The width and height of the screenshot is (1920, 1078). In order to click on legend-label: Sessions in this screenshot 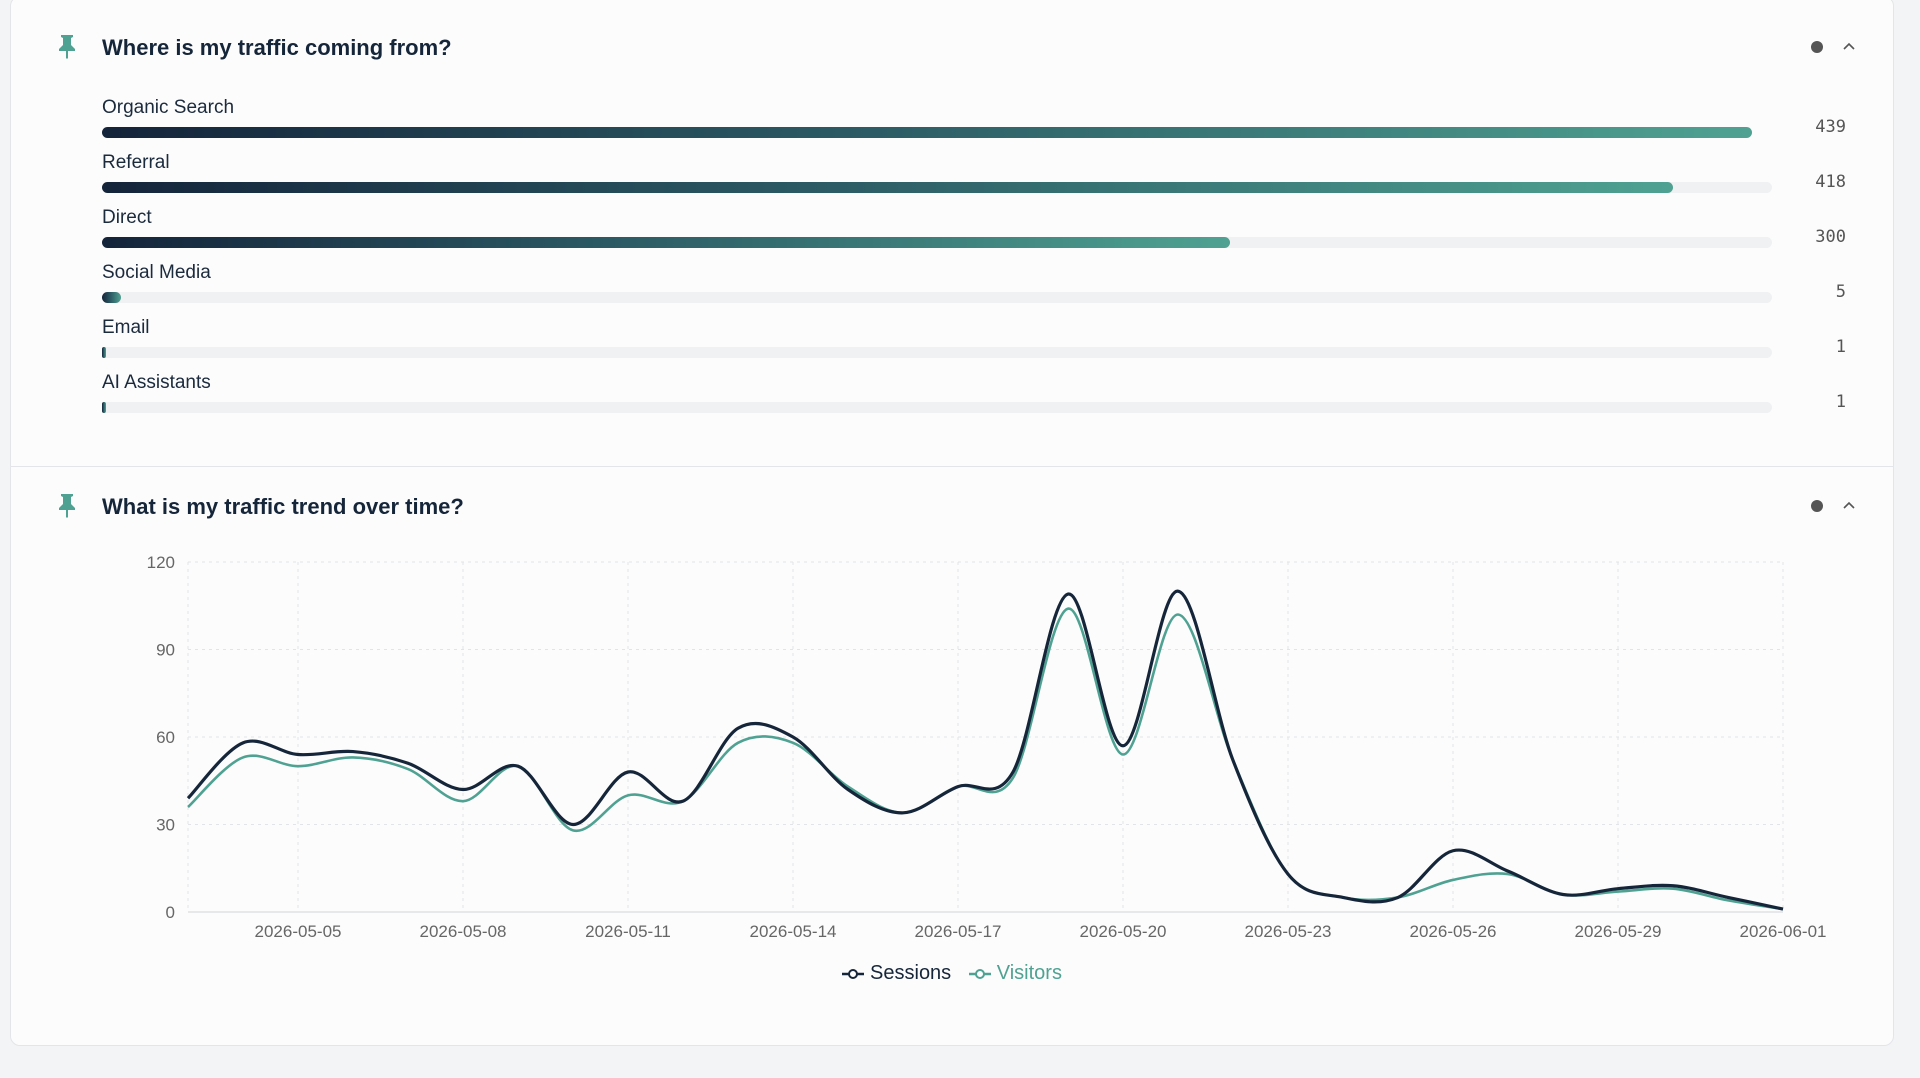, I will do `click(911, 973)`.